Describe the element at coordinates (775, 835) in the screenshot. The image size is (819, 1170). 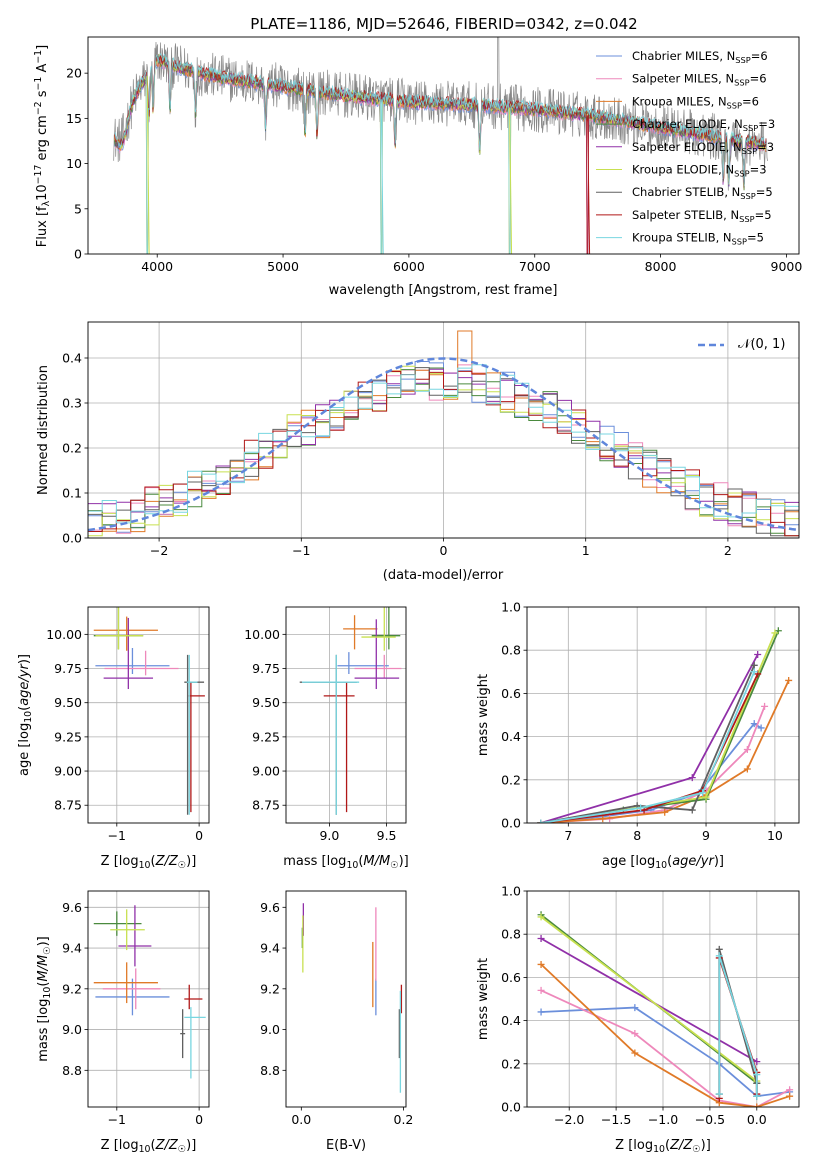
I see `x-tick-label: 10` at that location.